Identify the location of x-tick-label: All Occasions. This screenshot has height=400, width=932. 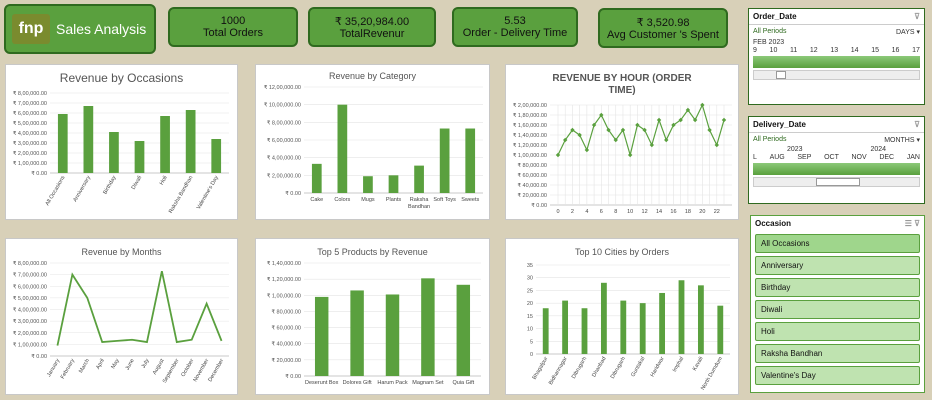
(56, 191).